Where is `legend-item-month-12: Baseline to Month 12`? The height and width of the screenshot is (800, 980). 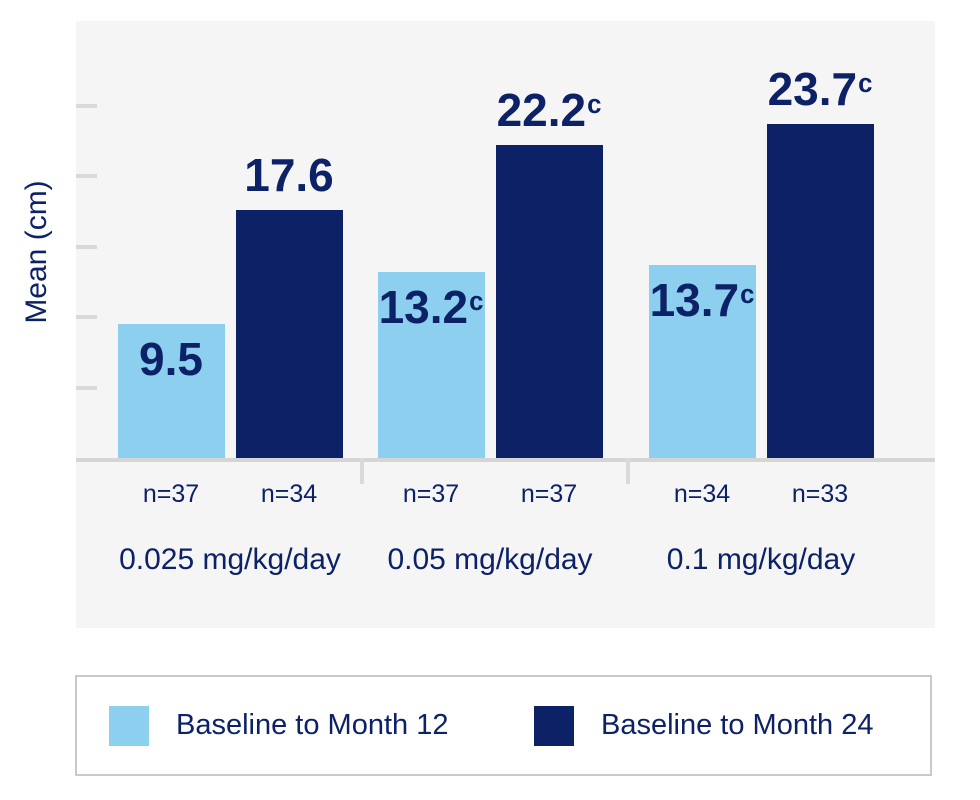
legend-item-month-12: Baseline to Month 12 is located at coordinates (278, 725).